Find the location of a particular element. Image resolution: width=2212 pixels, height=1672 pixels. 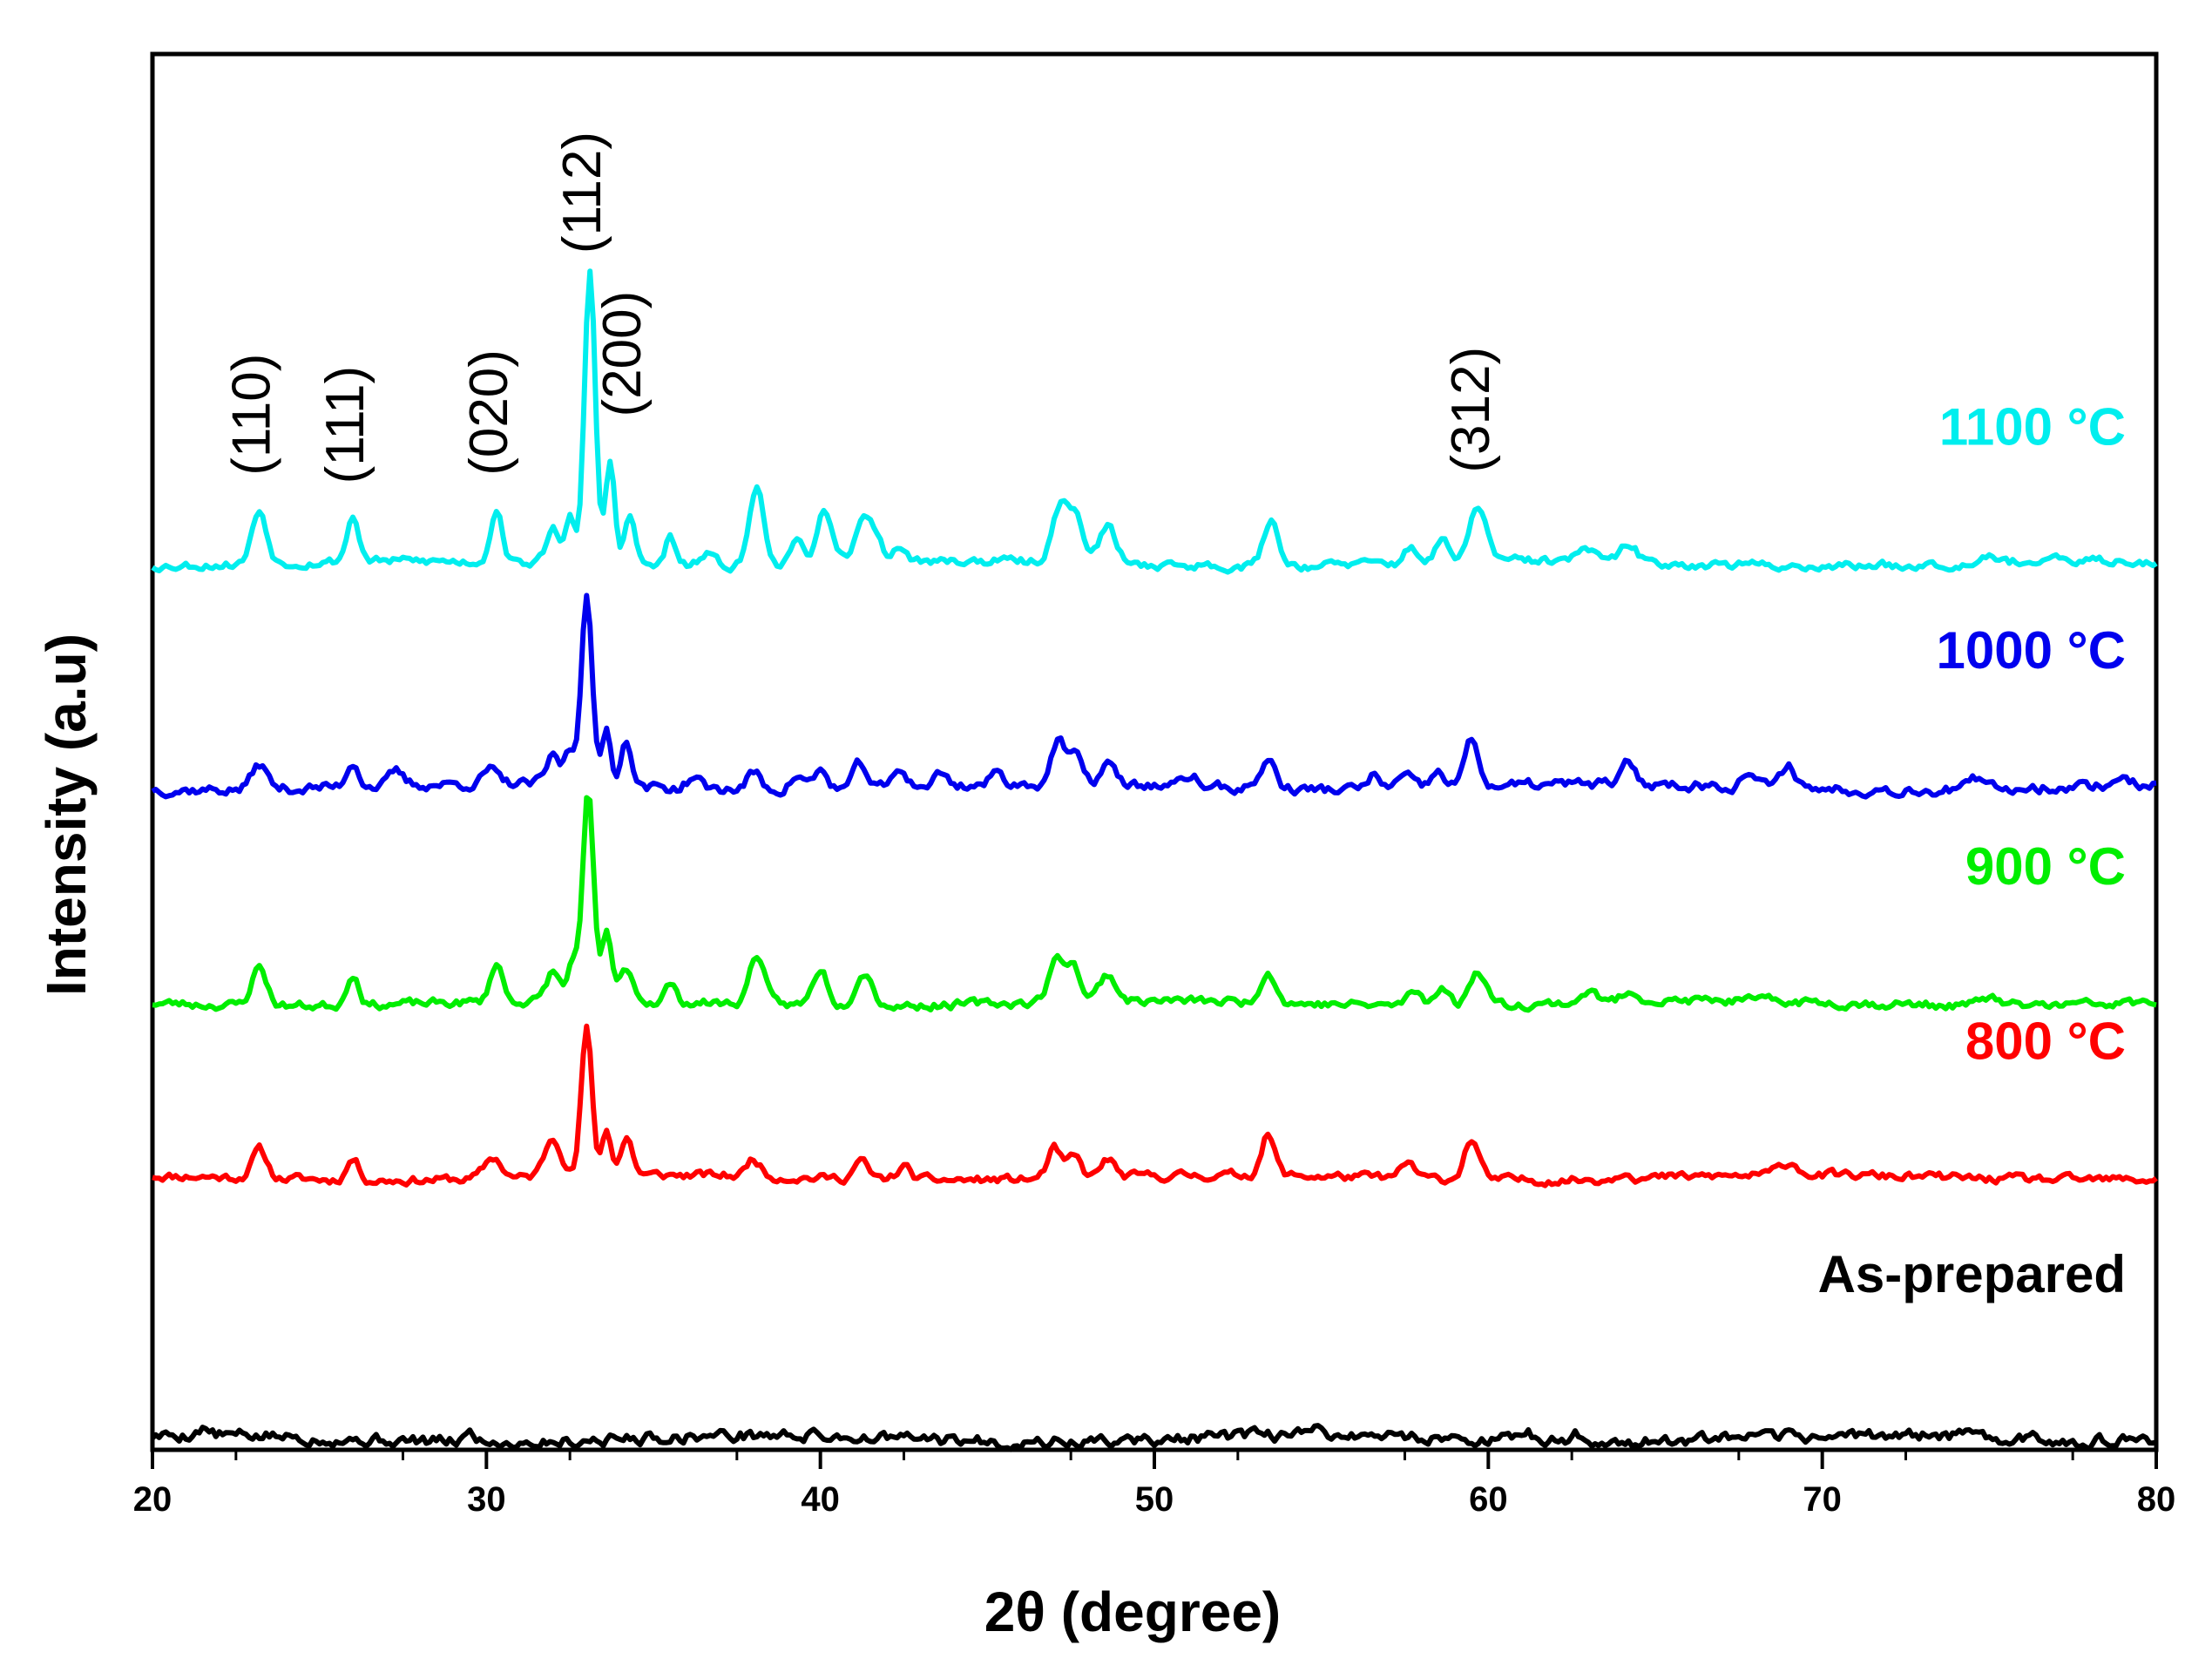

series-label-4: 1100 °C is located at coordinates (2032, 427).